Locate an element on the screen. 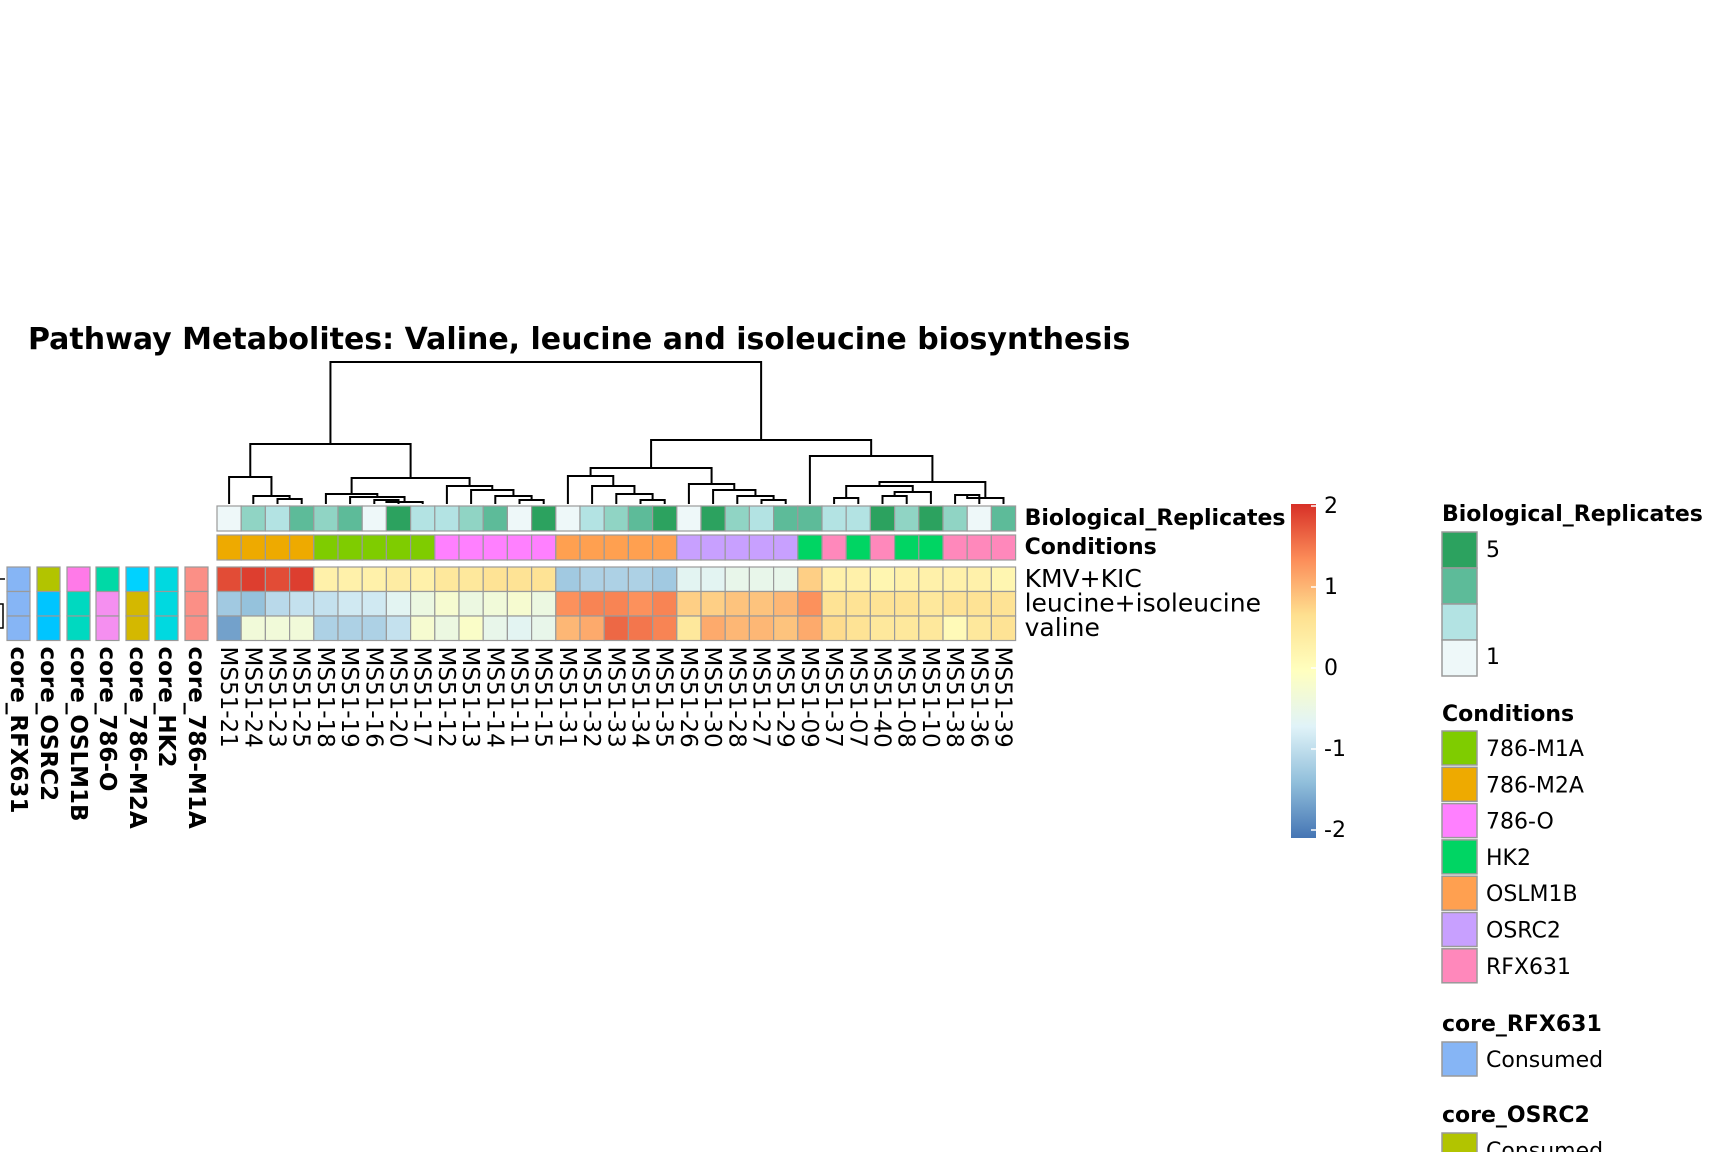  column-label-28: MS51-08 is located at coordinates (906, 697).